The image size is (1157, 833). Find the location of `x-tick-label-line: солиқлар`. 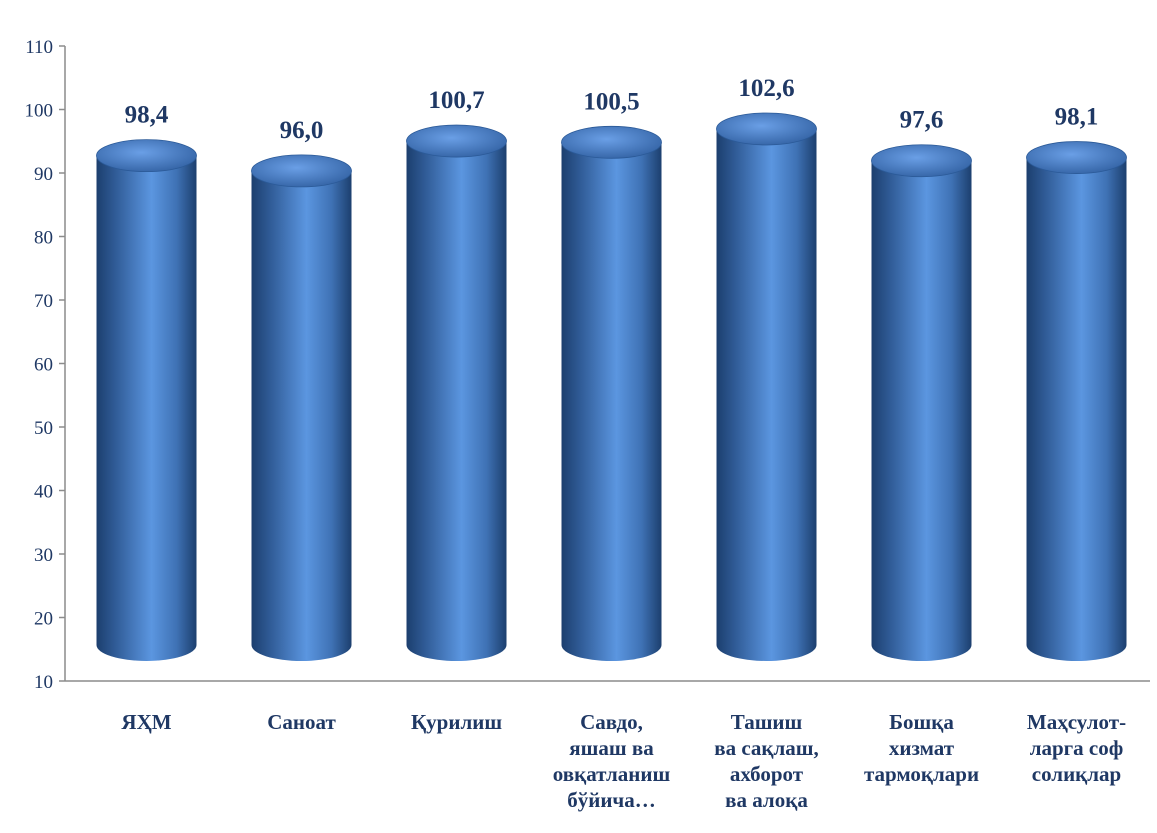

x-tick-label-line: солиқлар is located at coordinates (1077, 774).